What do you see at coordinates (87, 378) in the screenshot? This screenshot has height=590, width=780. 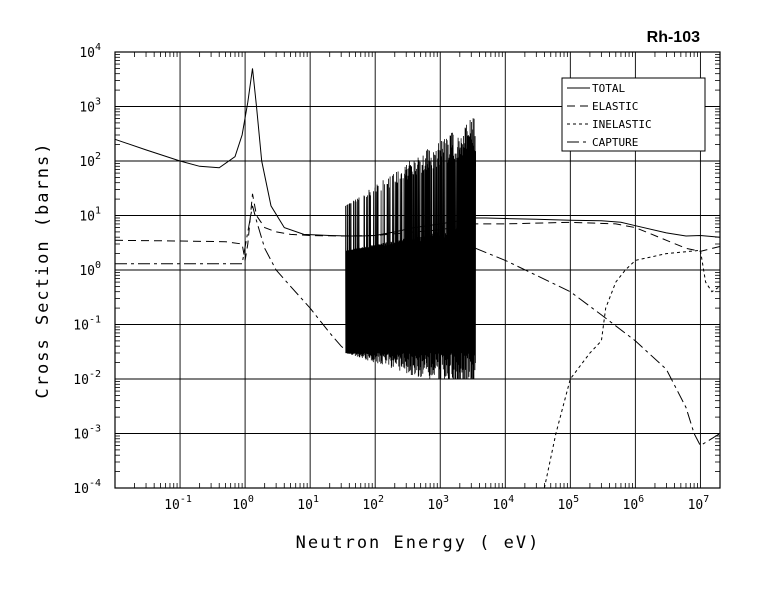 I see `y-tick-label: 10⁻²` at bounding box center [87, 378].